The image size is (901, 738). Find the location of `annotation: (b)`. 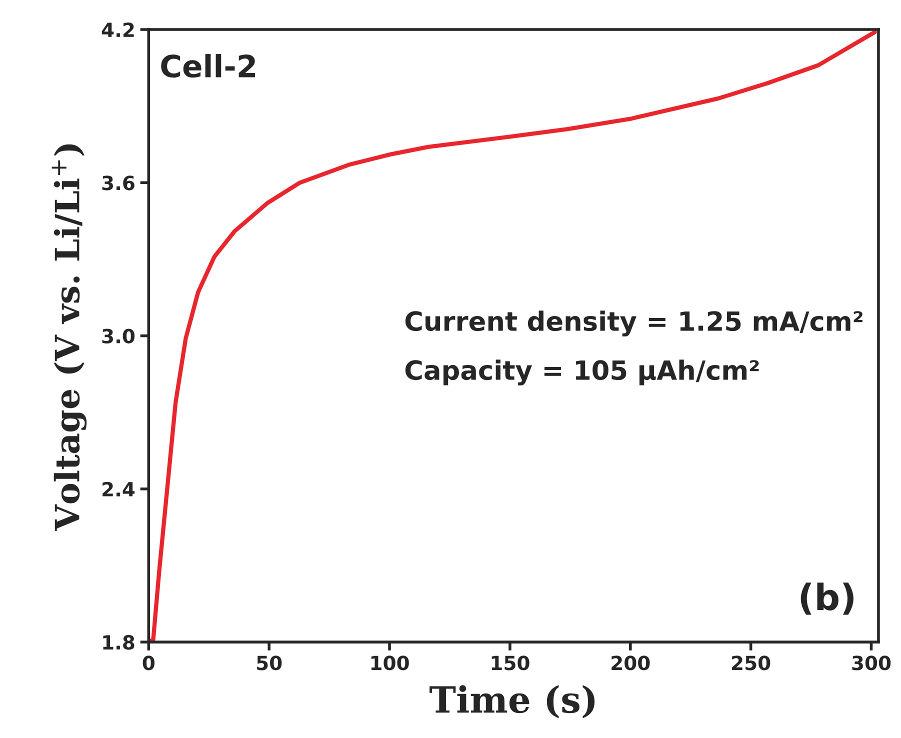

annotation: (b) is located at coordinates (827, 598).